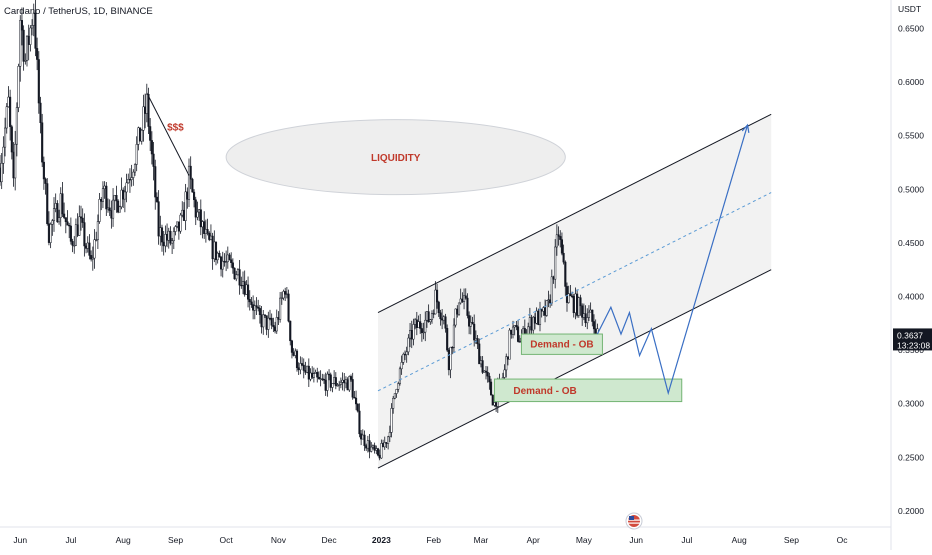 The height and width of the screenshot is (555, 932). What do you see at coordinates (634, 521) in the screenshot?
I see `flag-icon` at bounding box center [634, 521].